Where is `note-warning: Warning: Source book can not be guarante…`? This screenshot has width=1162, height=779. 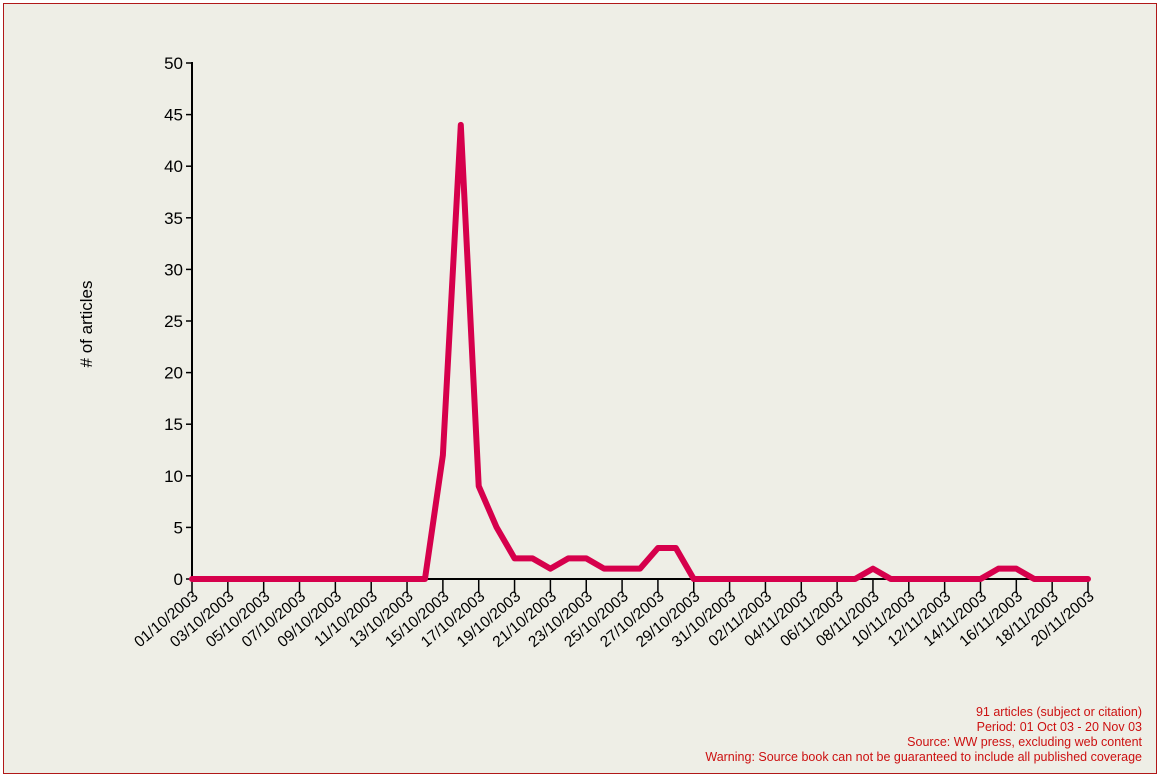
note-warning: Warning: Source book can not be guarante… is located at coordinates (923, 757).